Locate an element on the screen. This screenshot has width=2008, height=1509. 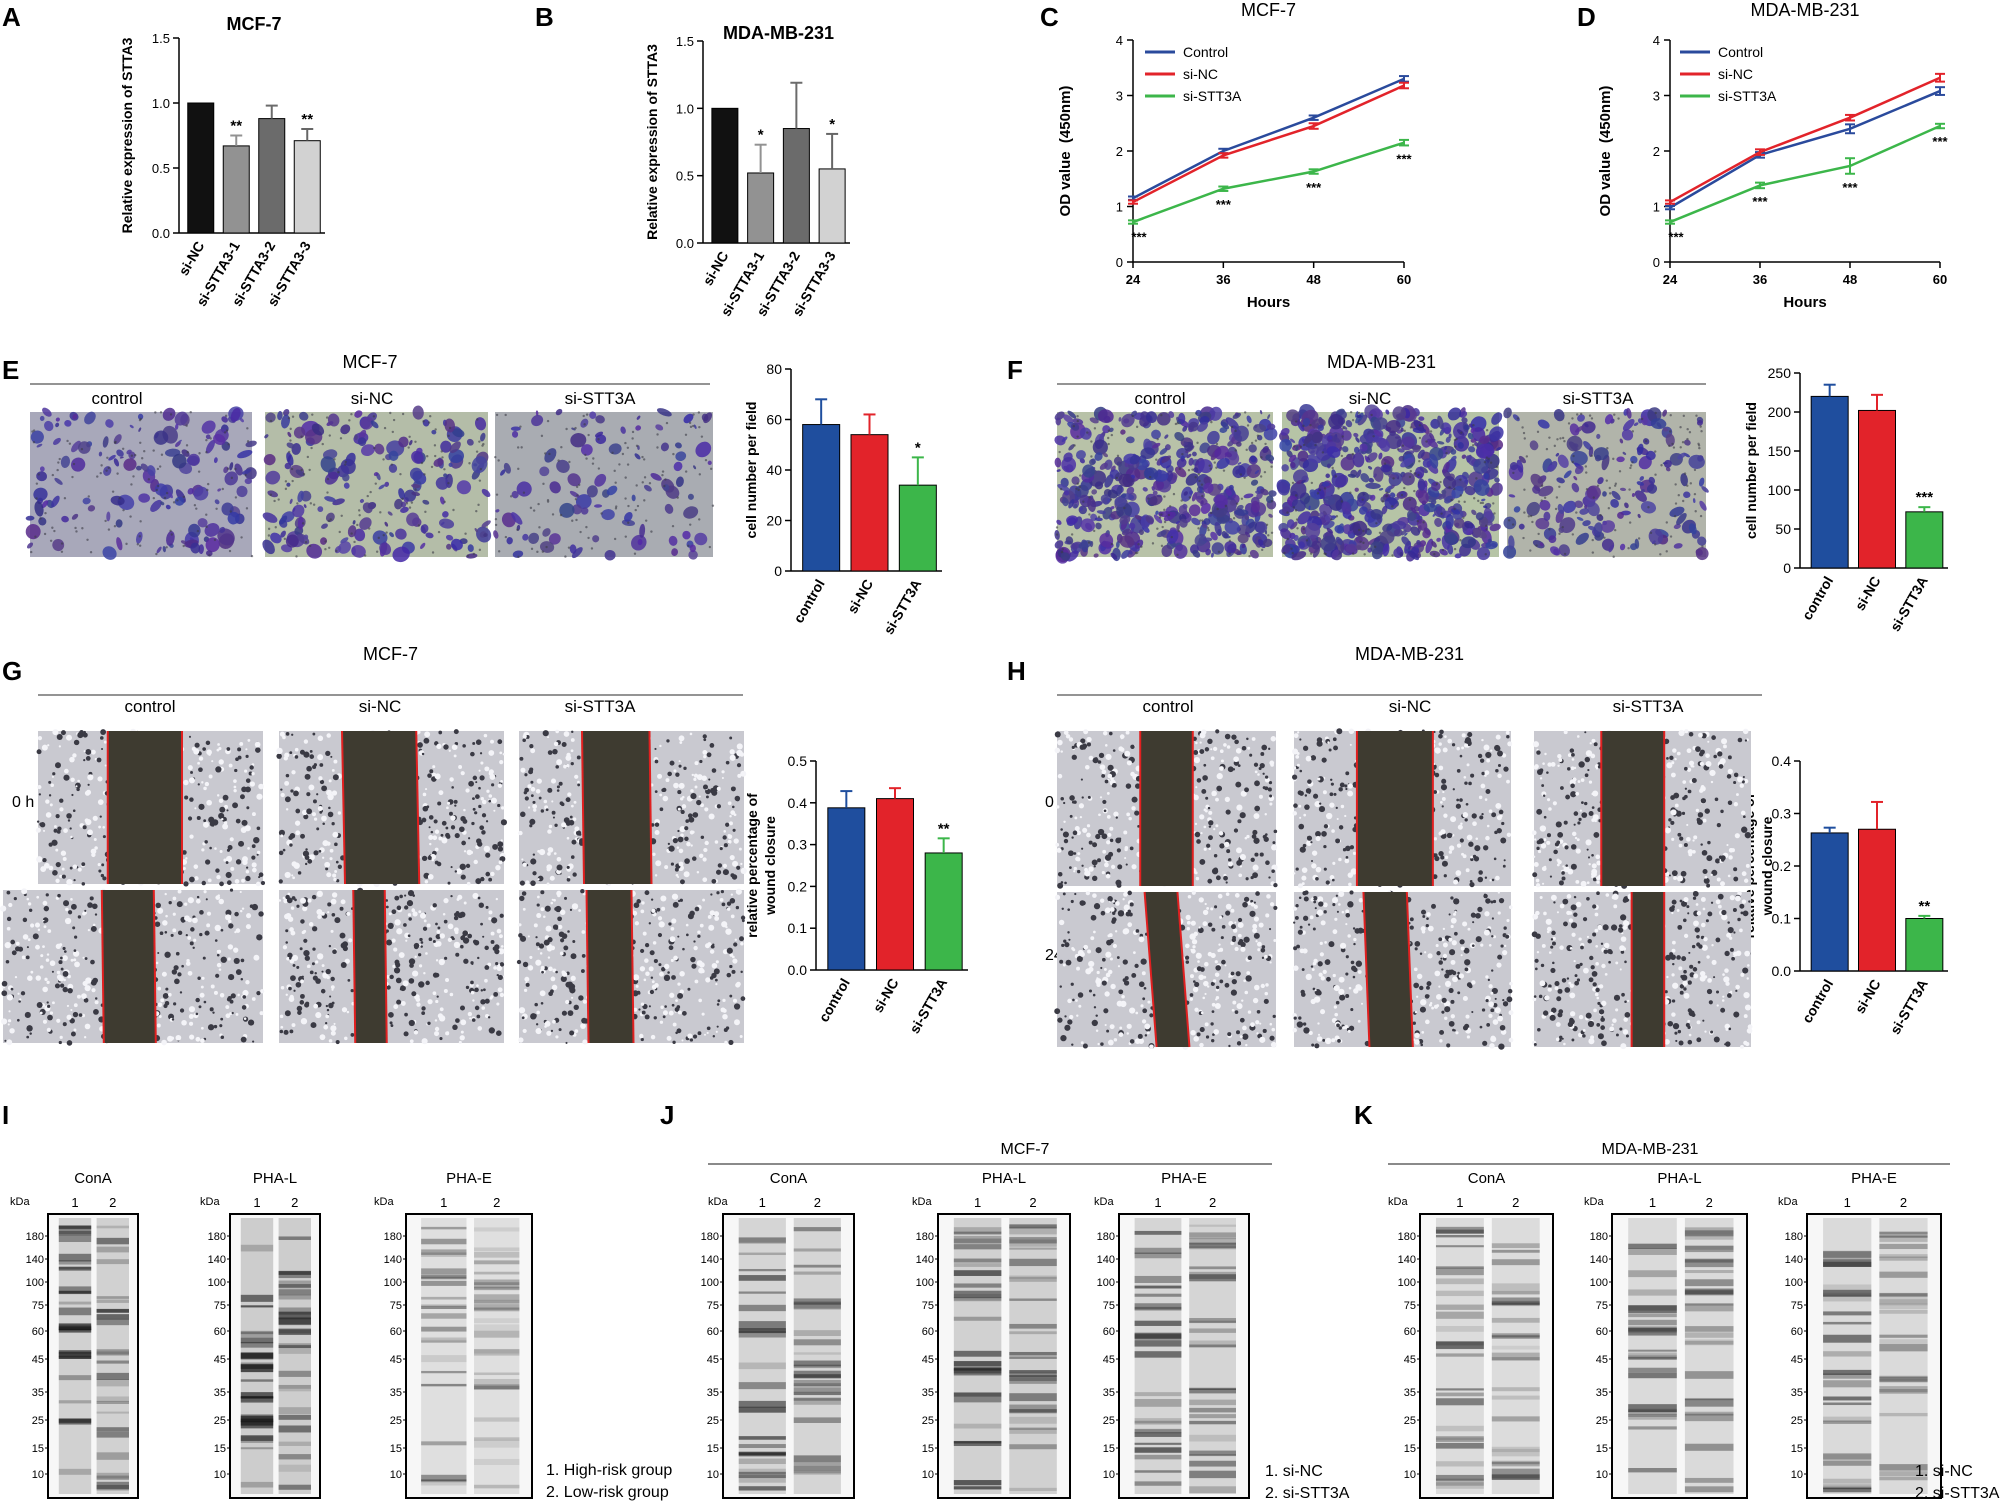
x-tick-label: si-NC is located at coordinates (715, 269).